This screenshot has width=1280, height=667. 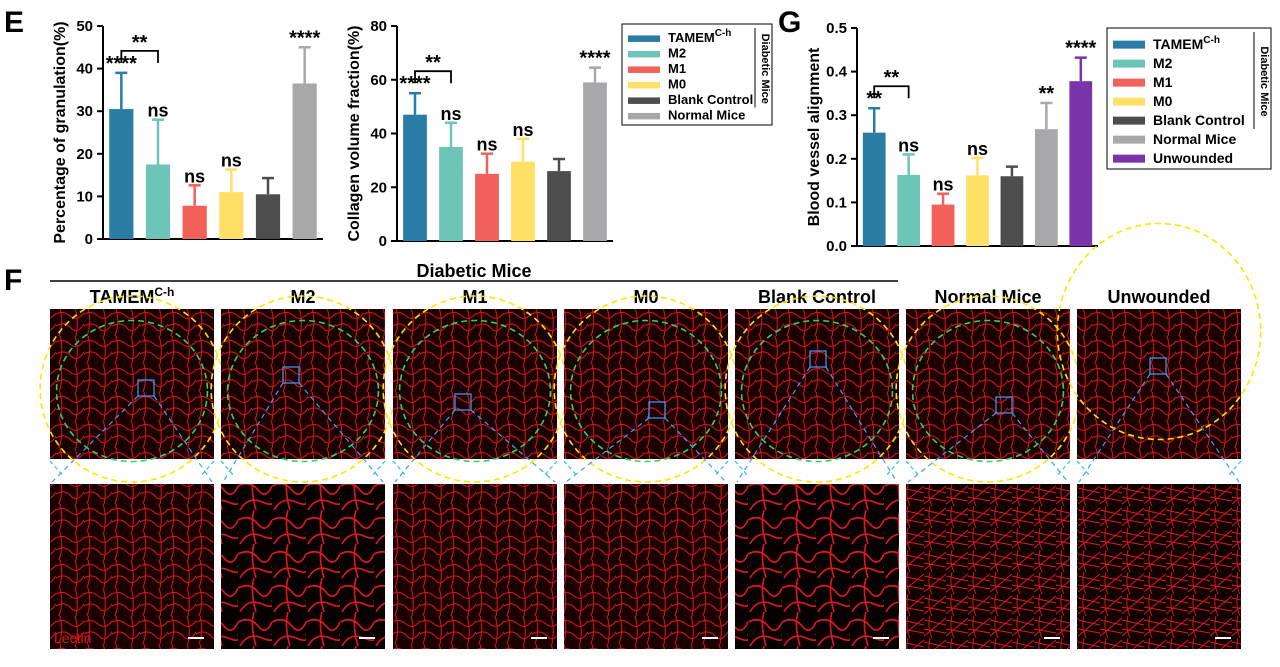 I want to click on micrograph-header: M0, so click(x=645, y=297).